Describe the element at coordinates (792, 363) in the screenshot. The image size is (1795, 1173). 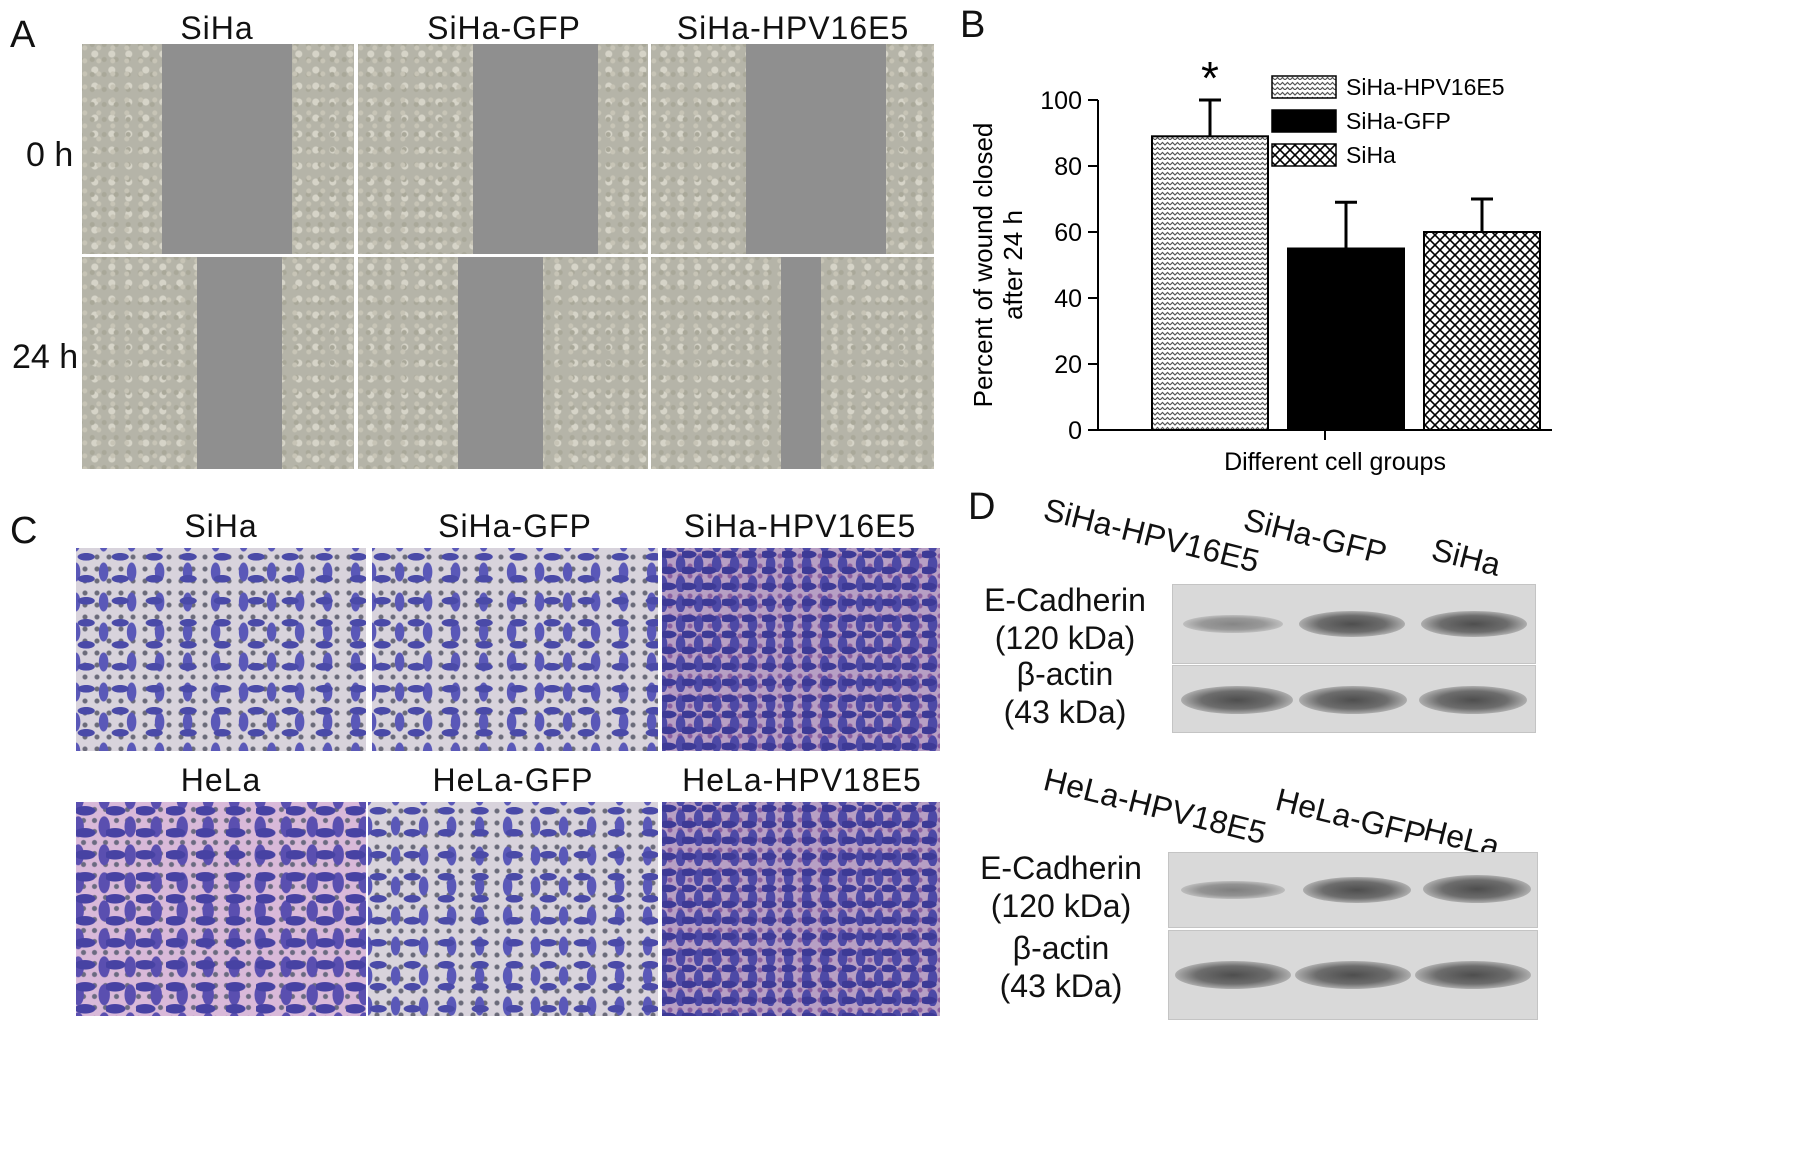
I see `wound-image-sihahpv-24h` at that location.